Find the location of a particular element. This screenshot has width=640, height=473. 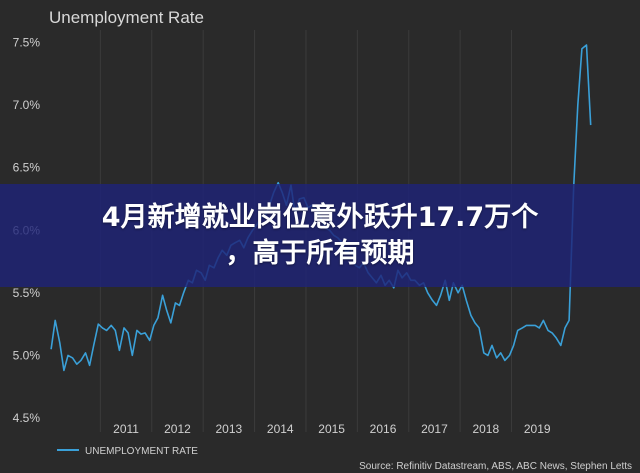

y-tick-label: 5.0% is located at coordinates (27, 355).